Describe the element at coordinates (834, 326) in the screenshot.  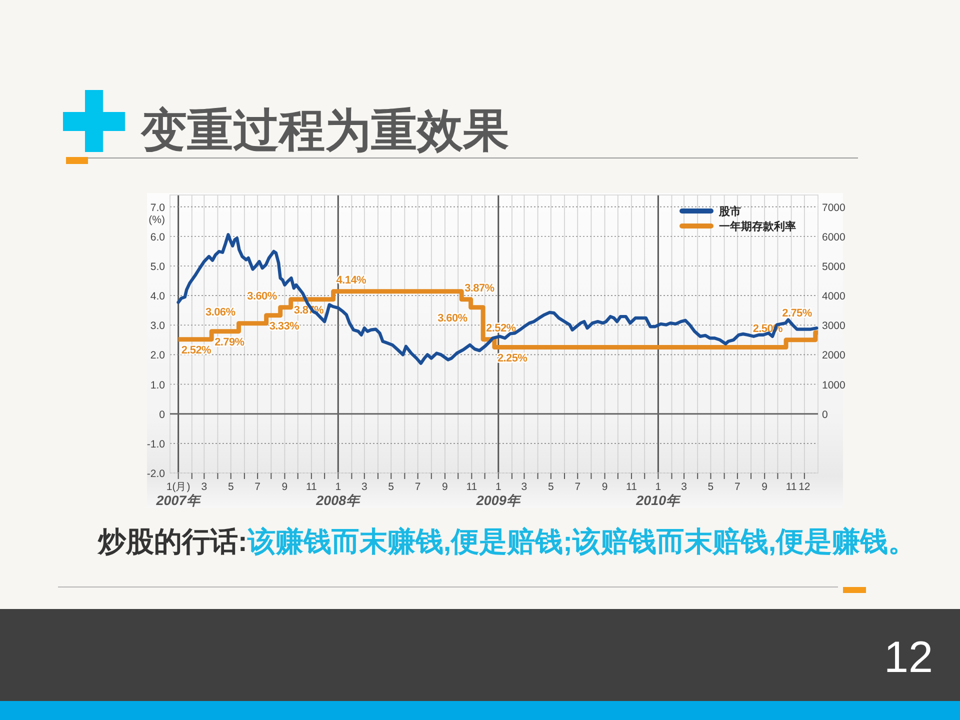
I see `y2-tick-label: 3000` at that location.